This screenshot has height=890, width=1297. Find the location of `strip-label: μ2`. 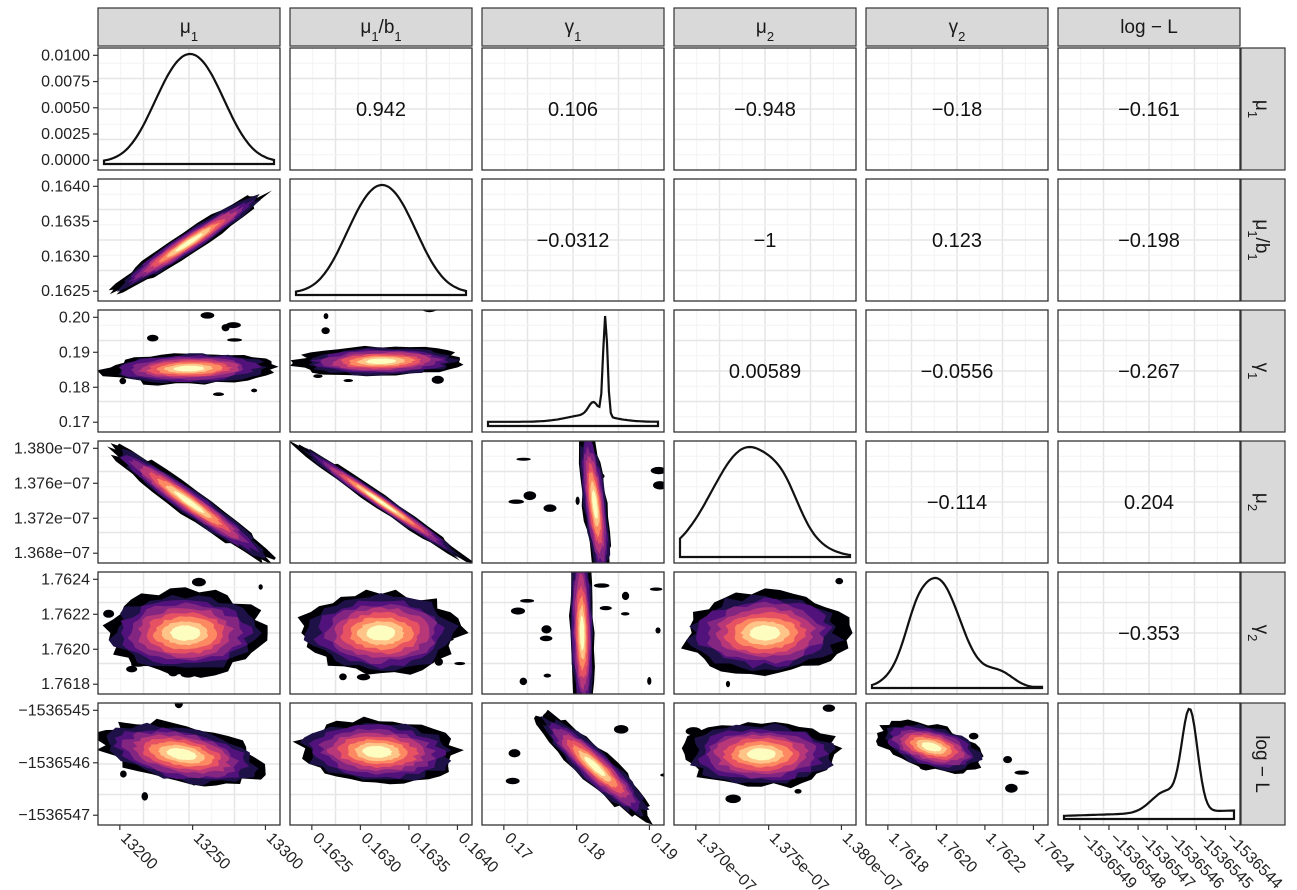

strip-label: μ2 is located at coordinates (765, 30).